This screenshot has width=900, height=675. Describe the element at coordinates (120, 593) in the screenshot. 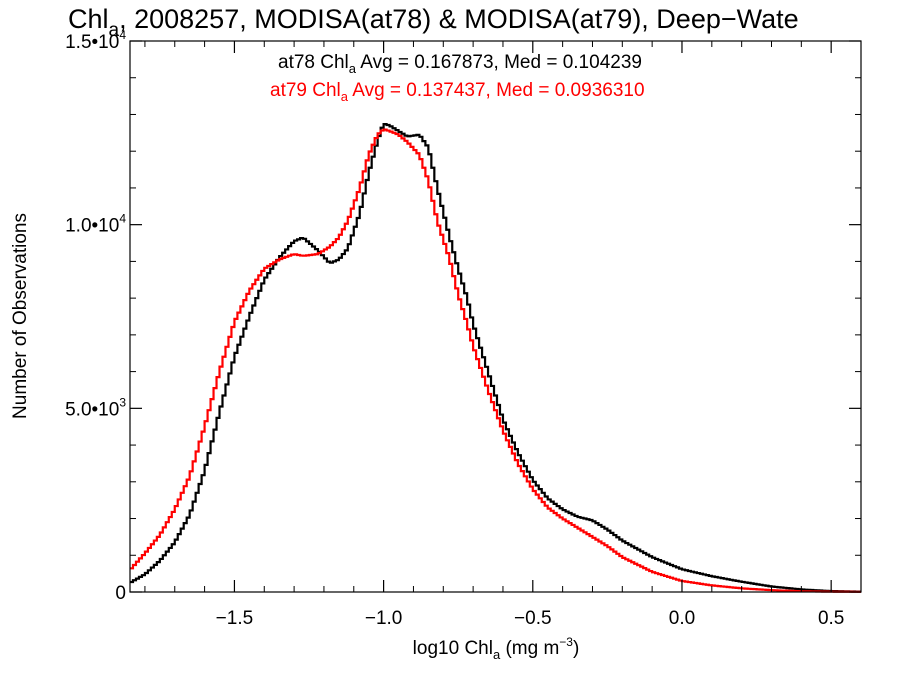

I see `y-tick-label: 0` at that location.